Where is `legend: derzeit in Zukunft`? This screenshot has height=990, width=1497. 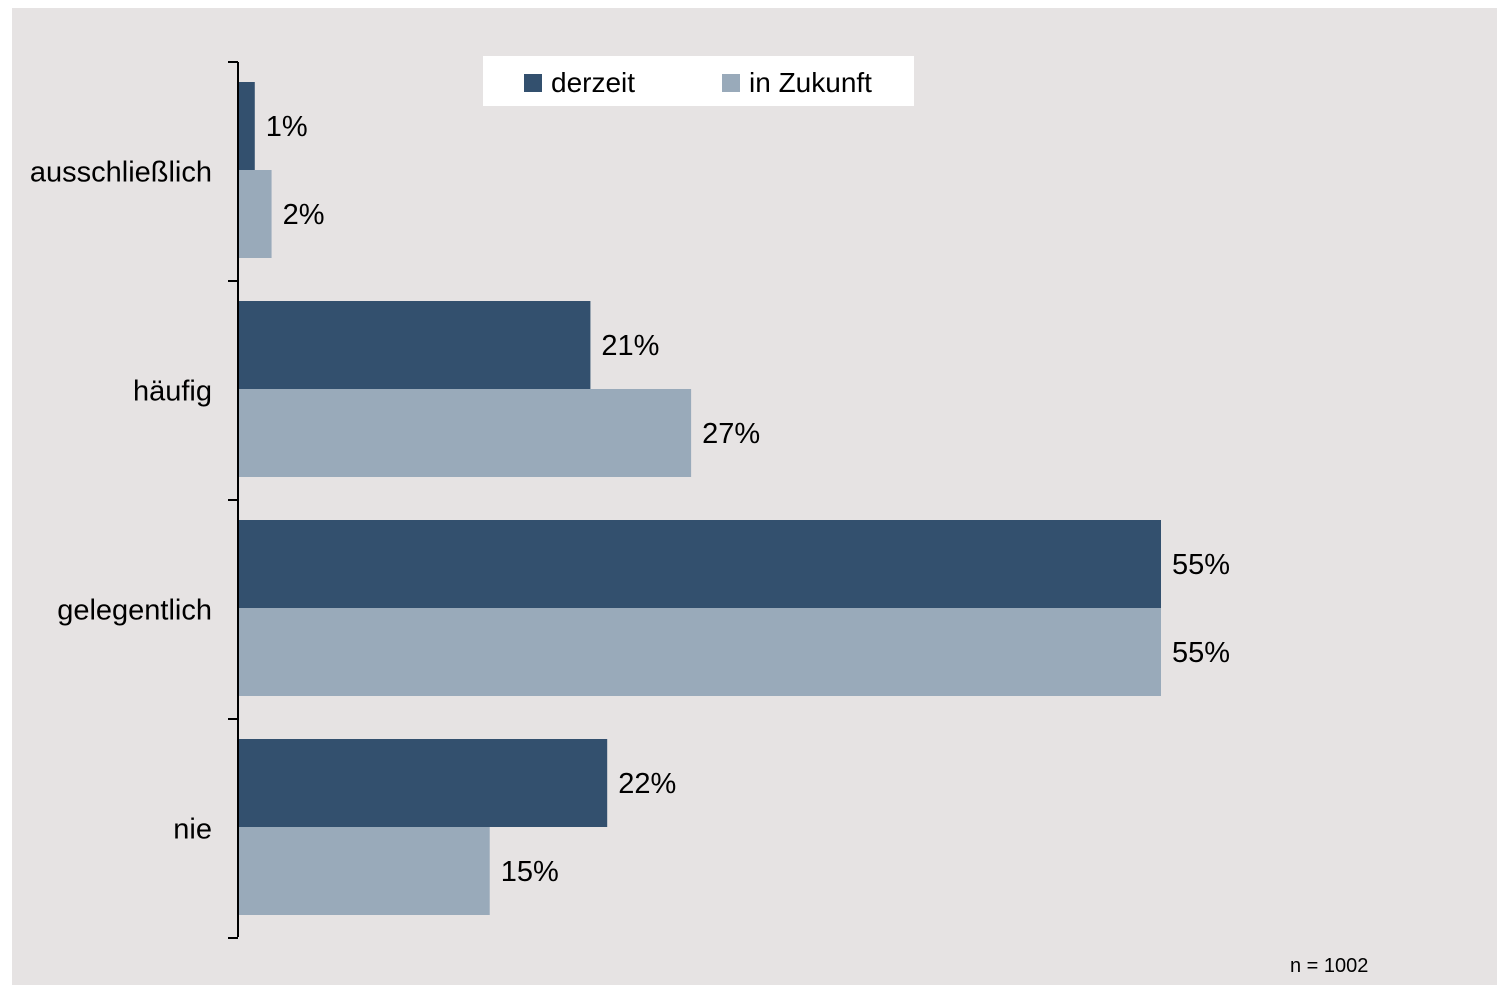 legend: derzeit in Zukunft is located at coordinates (698, 81).